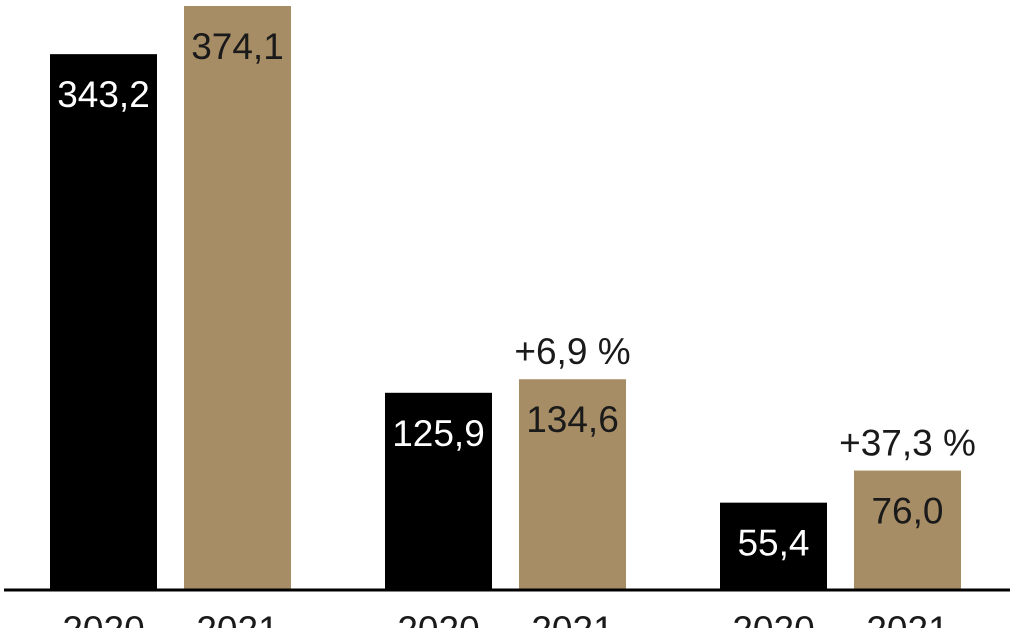  I want to click on change-label: +37,3 %, so click(907, 443).